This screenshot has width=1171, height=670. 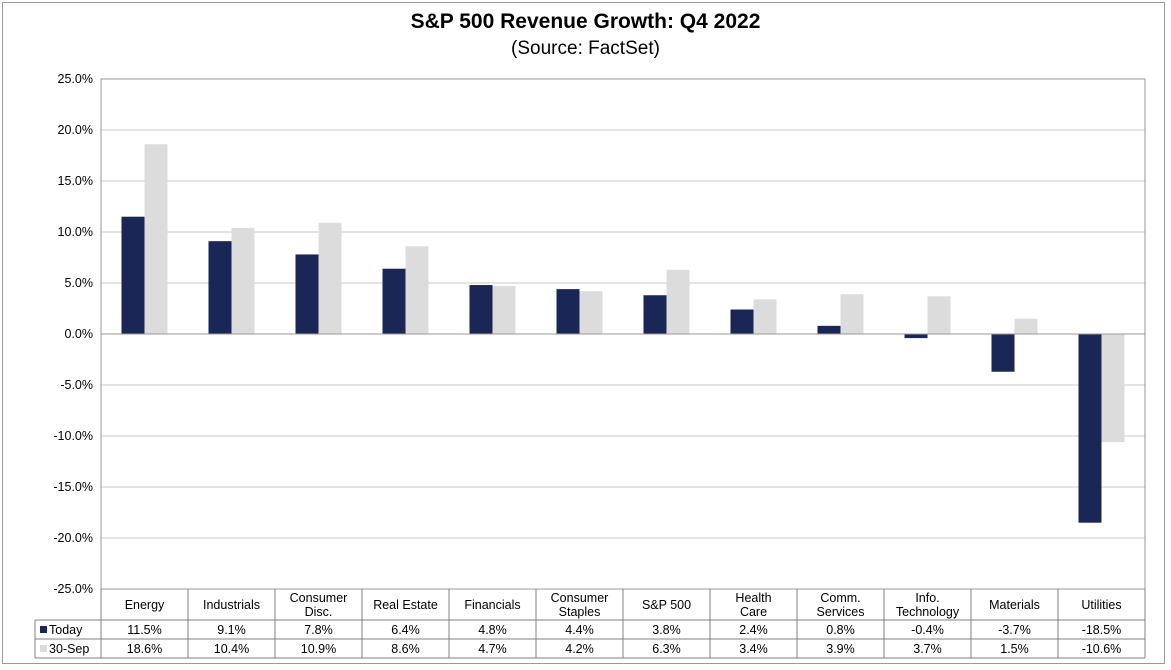 What do you see at coordinates (318, 649) in the screenshot?
I see `data-label: 10.9%` at bounding box center [318, 649].